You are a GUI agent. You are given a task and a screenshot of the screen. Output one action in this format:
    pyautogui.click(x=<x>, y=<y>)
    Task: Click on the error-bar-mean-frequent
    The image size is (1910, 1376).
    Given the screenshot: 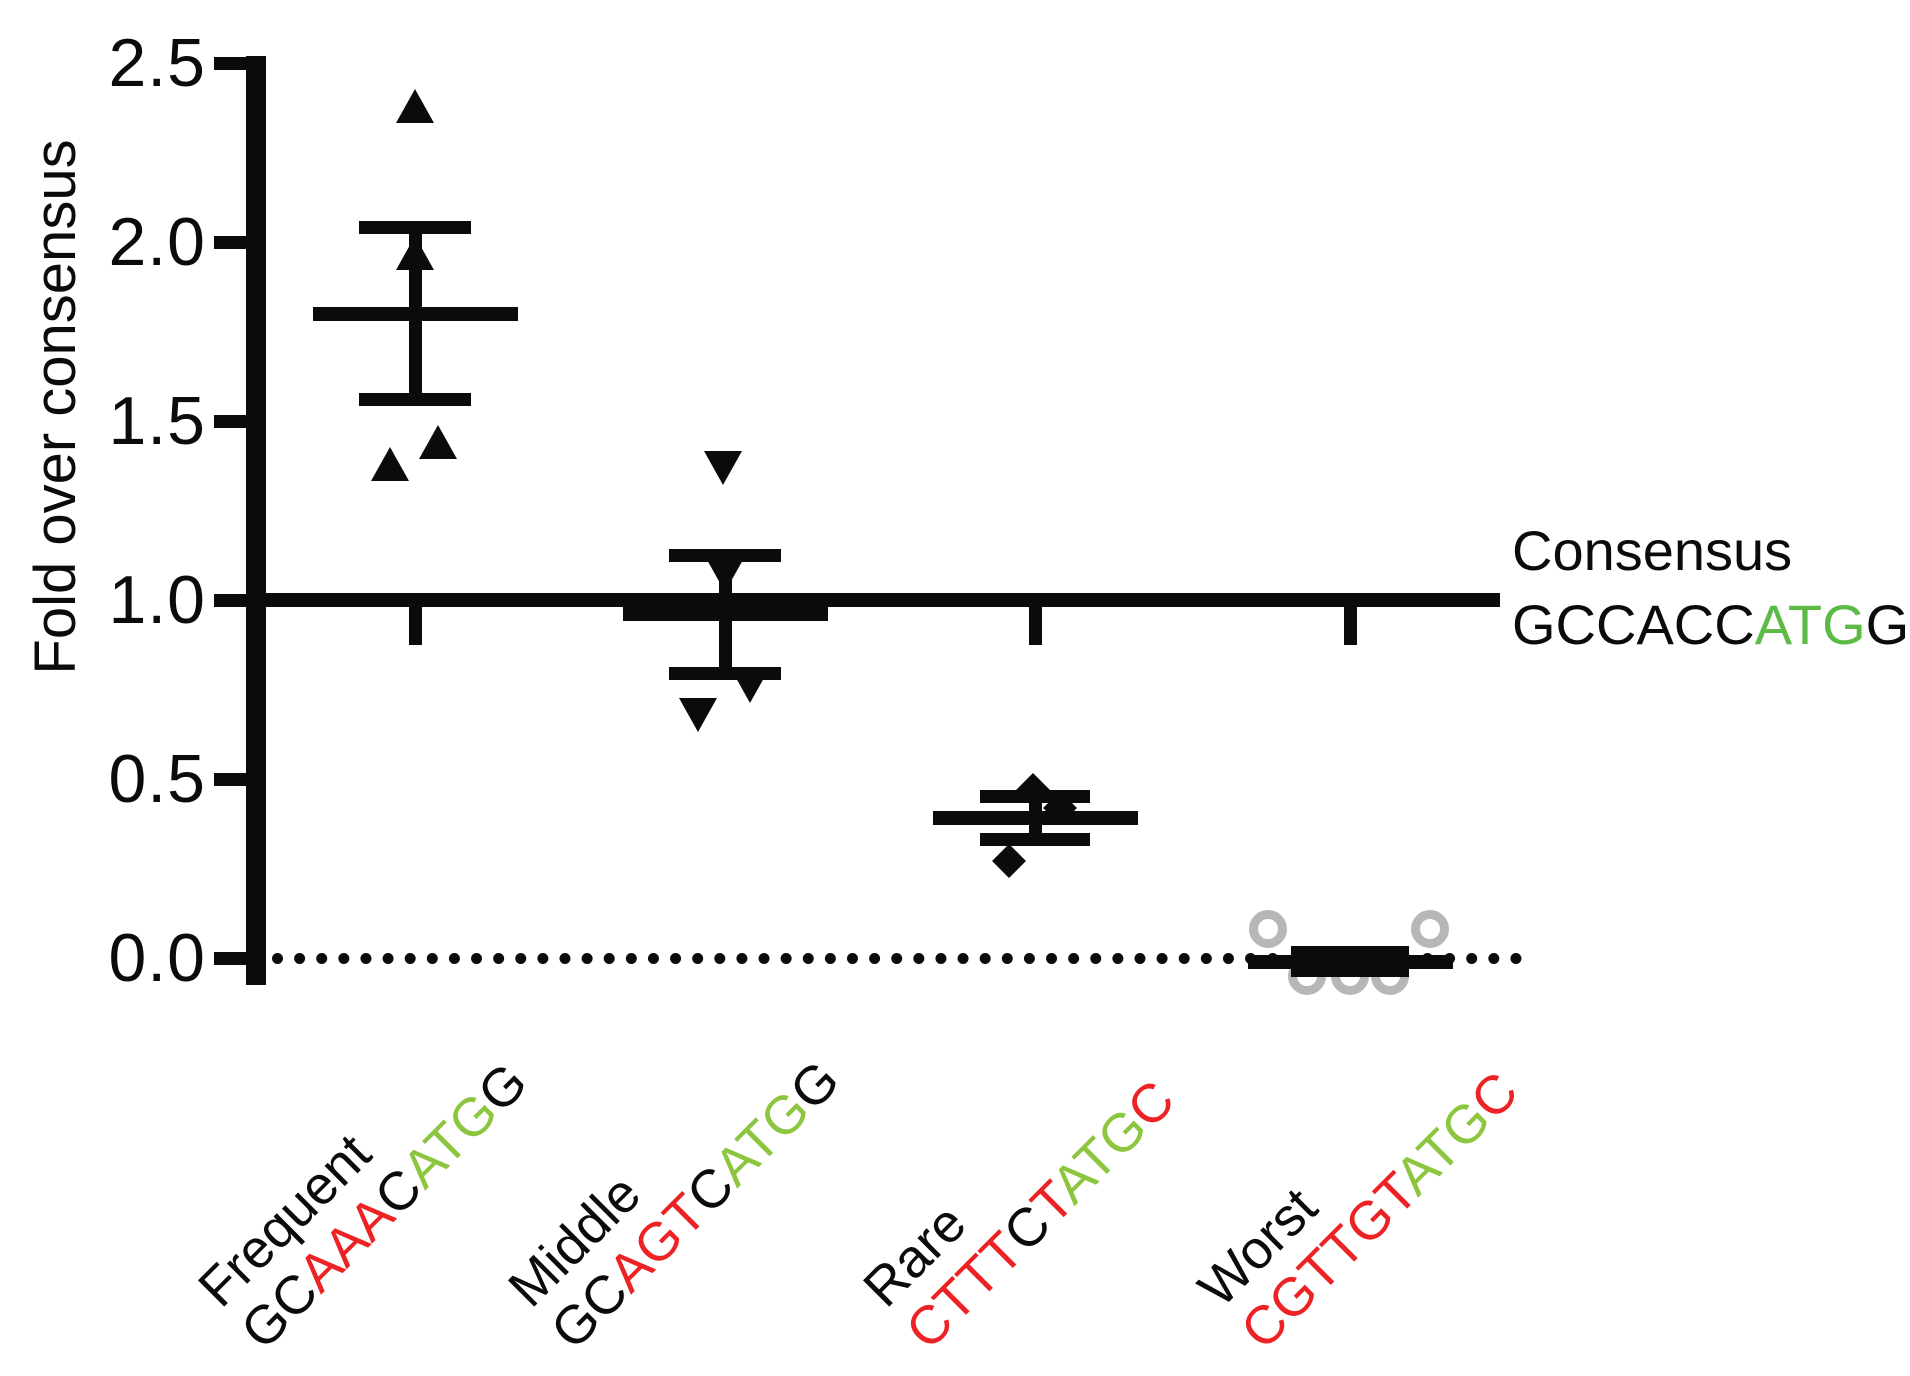 What is the action you would take?
    pyautogui.click(x=415, y=313)
    